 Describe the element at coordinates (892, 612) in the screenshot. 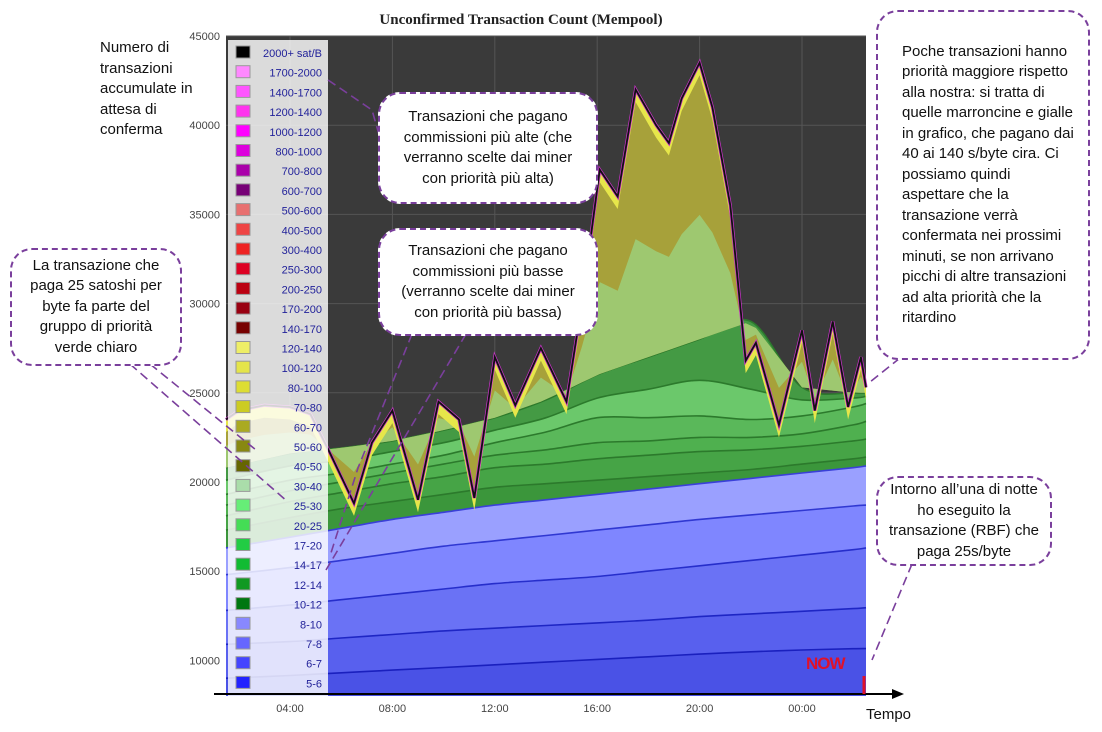

I see `leader-rbf` at that location.